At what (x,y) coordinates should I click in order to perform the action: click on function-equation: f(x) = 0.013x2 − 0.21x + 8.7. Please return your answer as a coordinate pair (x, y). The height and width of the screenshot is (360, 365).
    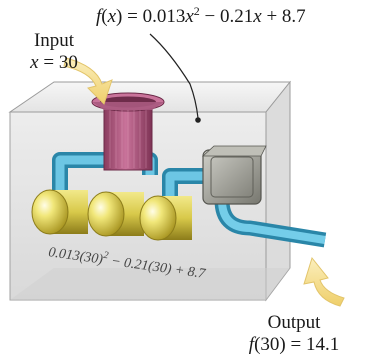
    Looking at the image, I should click on (201, 15).